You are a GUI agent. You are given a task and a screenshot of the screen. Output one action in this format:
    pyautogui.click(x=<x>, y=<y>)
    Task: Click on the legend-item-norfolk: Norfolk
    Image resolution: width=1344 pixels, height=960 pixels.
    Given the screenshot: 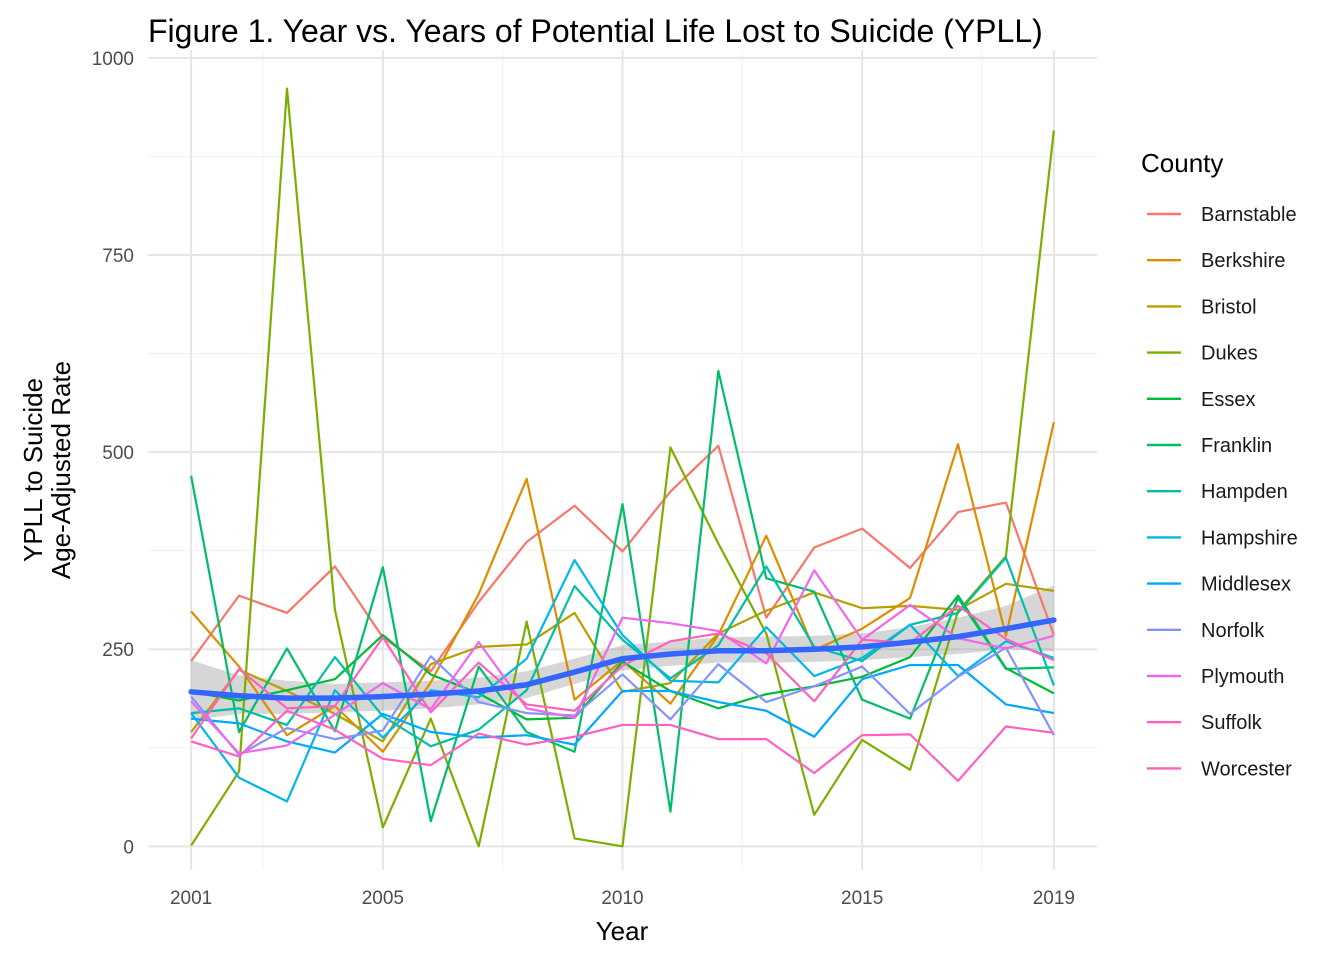 What is the action you would take?
    pyautogui.click(x=1206, y=631)
    